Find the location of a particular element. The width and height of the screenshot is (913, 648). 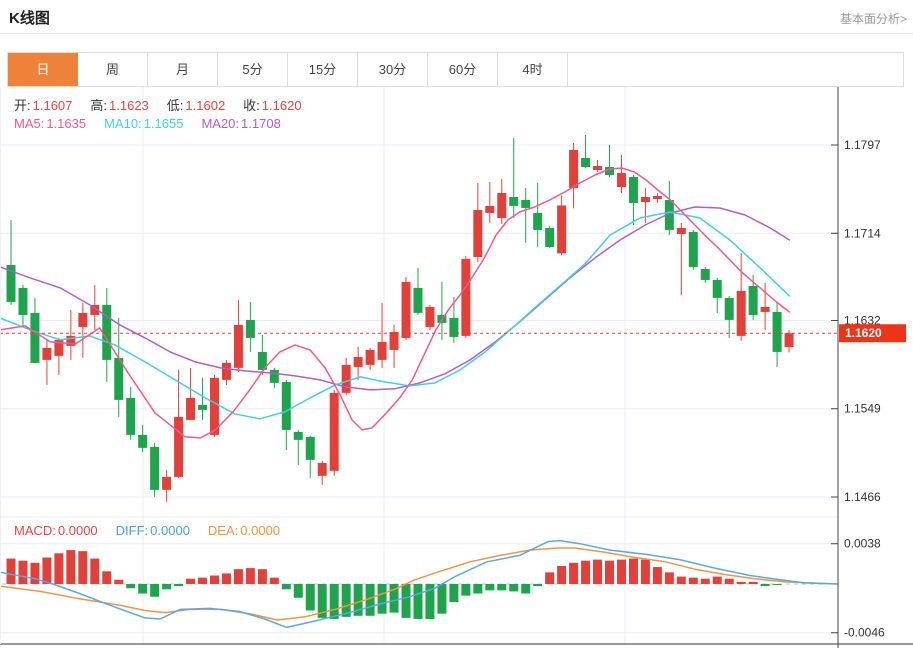

fundamental-analysis-link: 基本面分析> is located at coordinates (873, 19).